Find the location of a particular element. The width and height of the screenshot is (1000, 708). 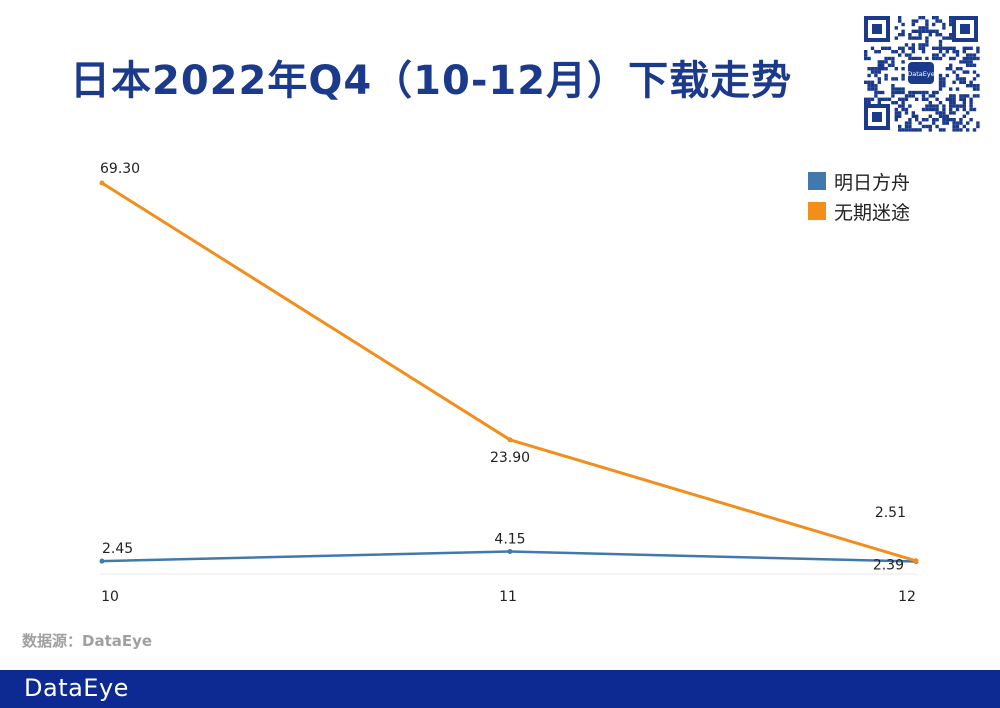

qr-center-label: DataEye is located at coordinates (920, 74).